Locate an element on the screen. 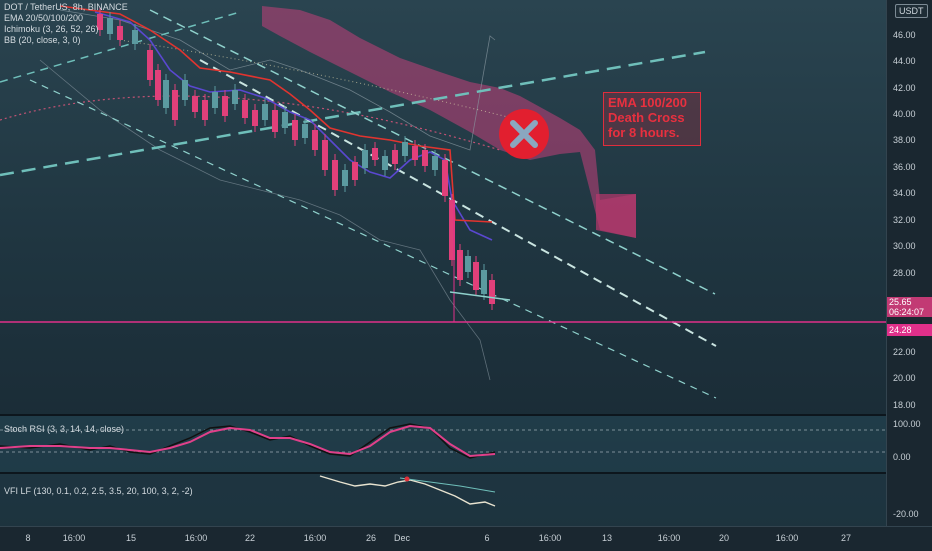 This screenshot has height=551, width=932. stoch-legend: Stoch RSI (3, 3, 14, 14, close) is located at coordinates (64, 429).